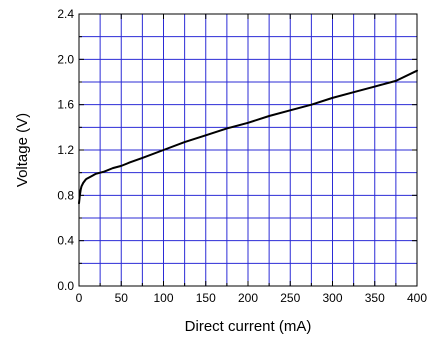  What do you see at coordinates (65, 59) in the screenshot?
I see `y-tick-label: 2.0` at bounding box center [65, 59].